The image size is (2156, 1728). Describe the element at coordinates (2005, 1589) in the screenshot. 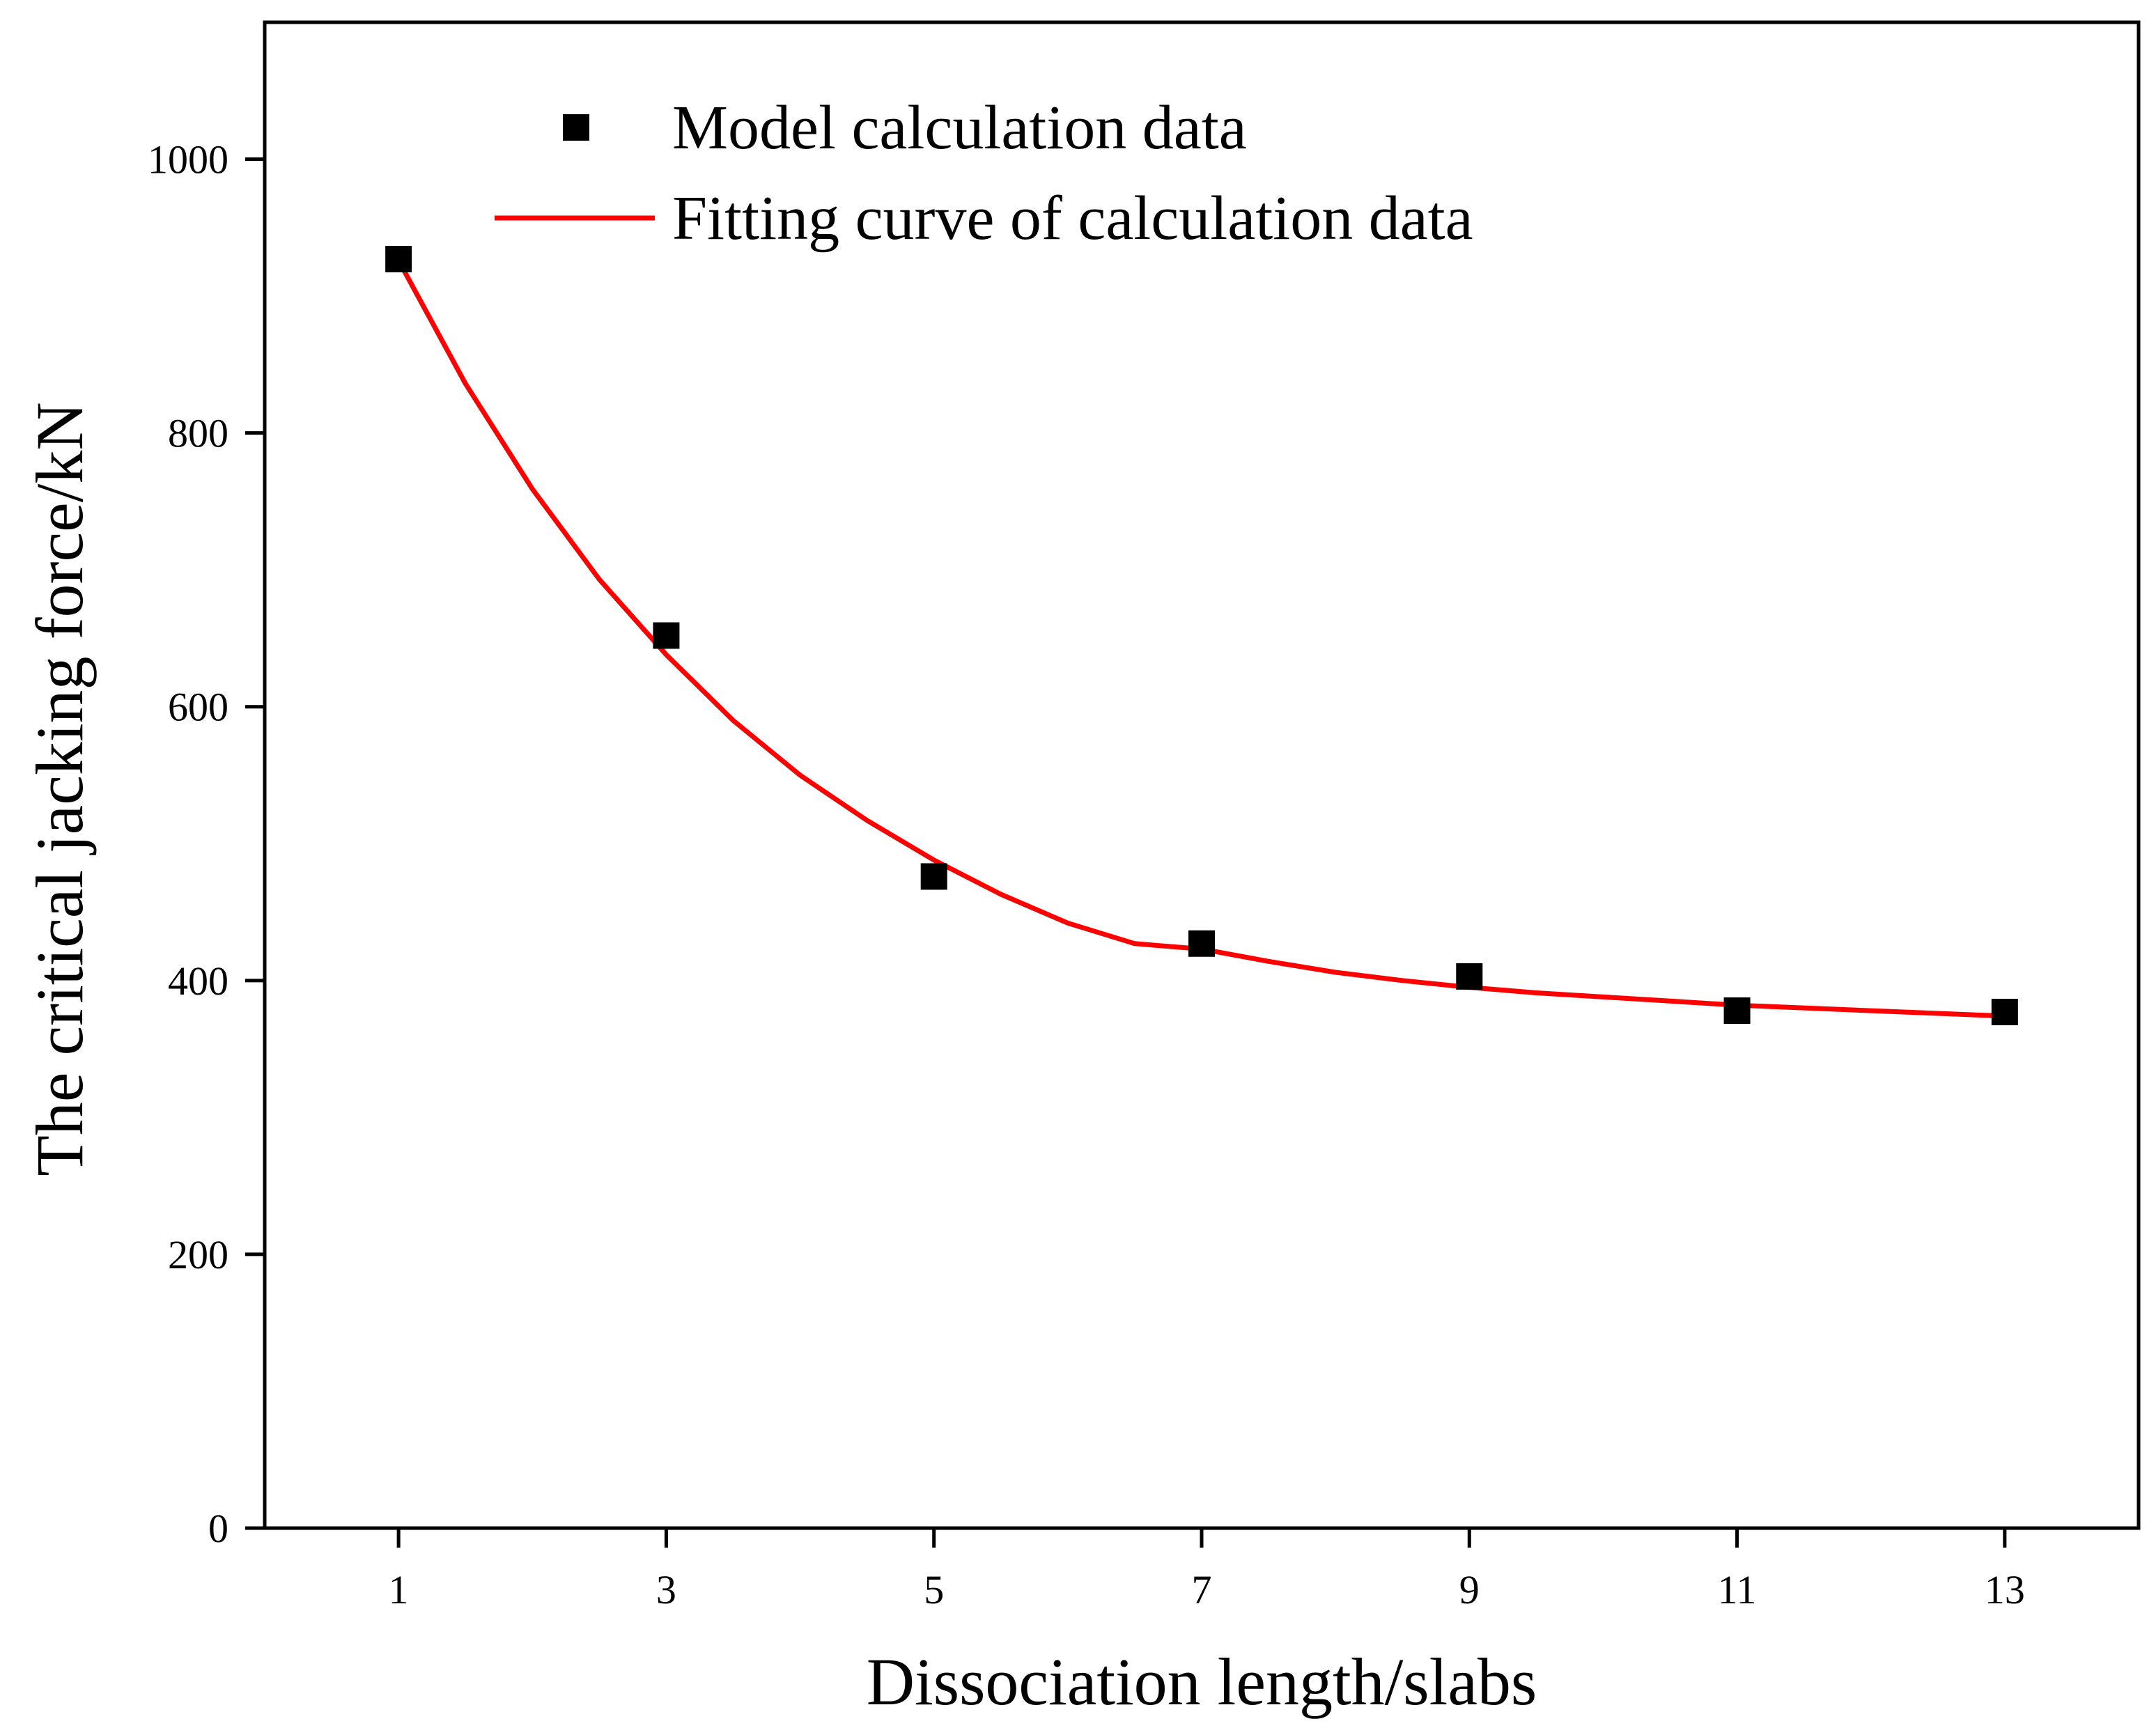

I see `x-tick-label: 13` at that location.